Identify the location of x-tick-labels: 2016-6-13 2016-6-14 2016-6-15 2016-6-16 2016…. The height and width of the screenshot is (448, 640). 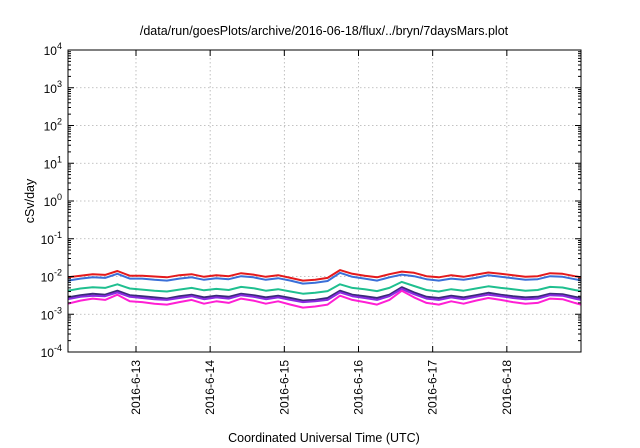
(321, 387).